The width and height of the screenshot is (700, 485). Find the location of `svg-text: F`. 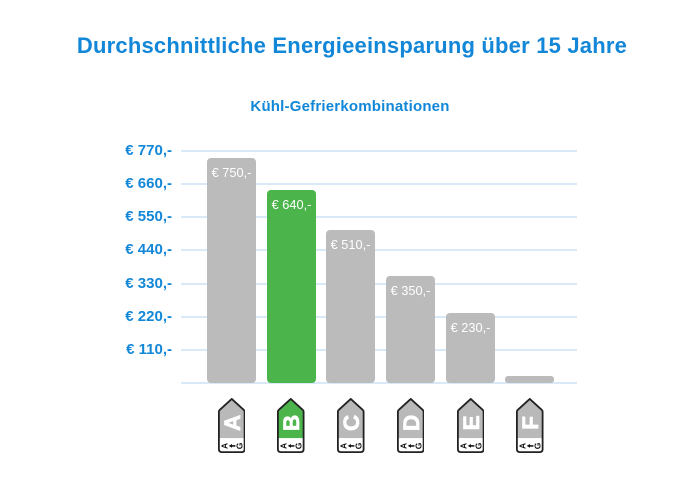

svg-text: F is located at coordinates (530, 423).